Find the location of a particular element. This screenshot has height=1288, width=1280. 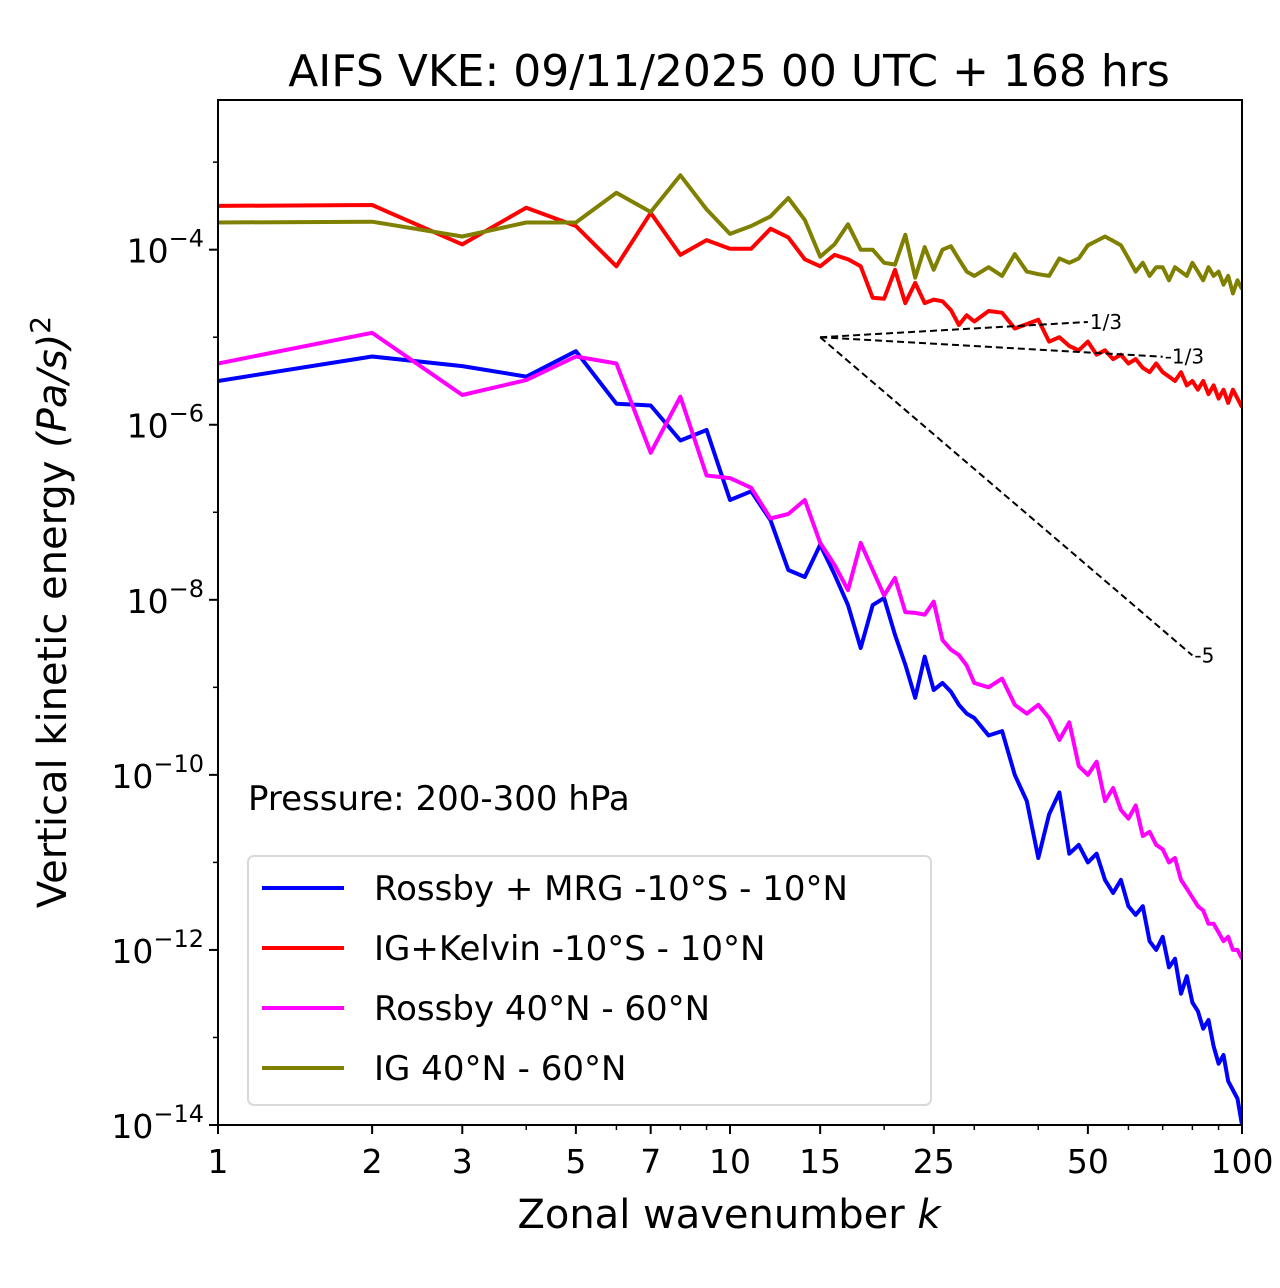

reference-slopes: 1/3 -1/3 -5 is located at coordinates (1016, 488).